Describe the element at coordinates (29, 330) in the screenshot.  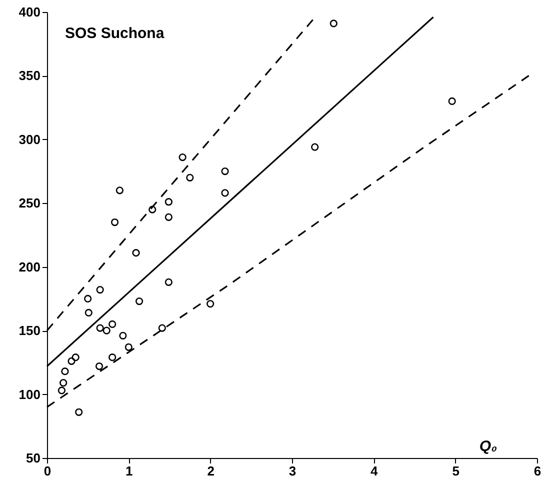
I see `y-tick-label: 150` at that location.